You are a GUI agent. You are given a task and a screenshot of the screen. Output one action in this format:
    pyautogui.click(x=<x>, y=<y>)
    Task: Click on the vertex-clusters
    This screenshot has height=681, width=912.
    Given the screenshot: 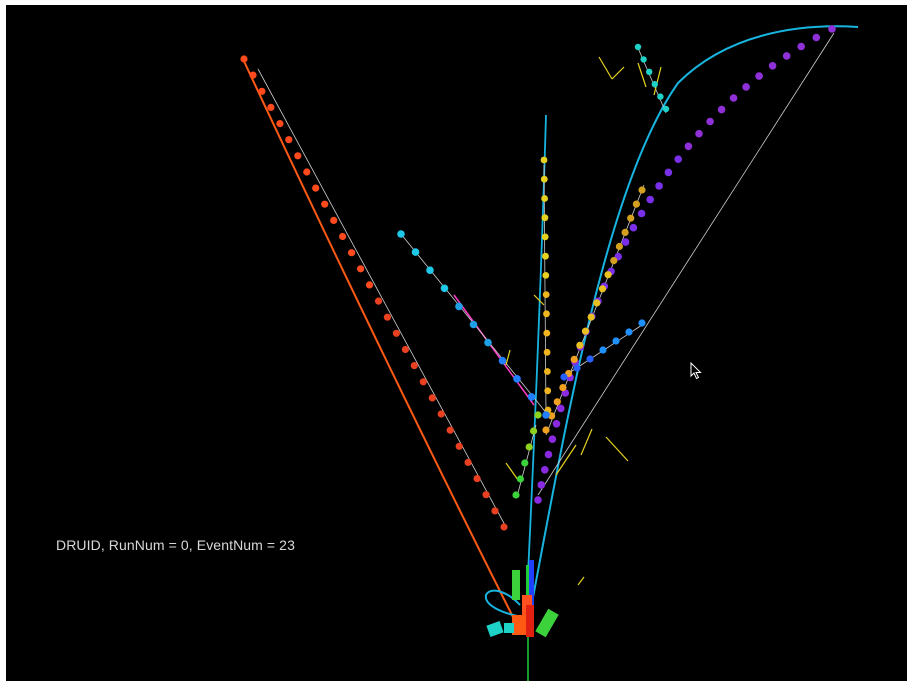 What is the action you would take?
    pyautogui.click(x=522, y=599)
    